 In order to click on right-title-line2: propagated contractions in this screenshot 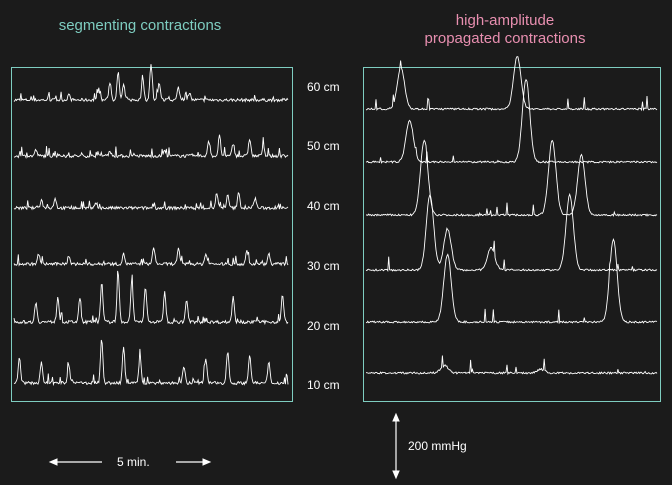, I will do `click(505, 38)`.